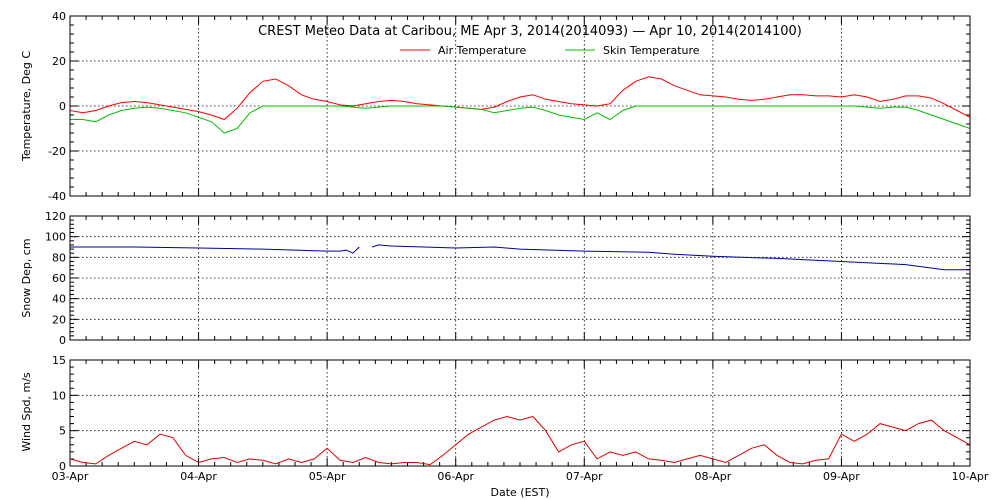 The image size is (1000, 500). Describe the element at coordinates (327, 476) in the screenshot. I see `x-tick-label: 05-Apr` at that location.